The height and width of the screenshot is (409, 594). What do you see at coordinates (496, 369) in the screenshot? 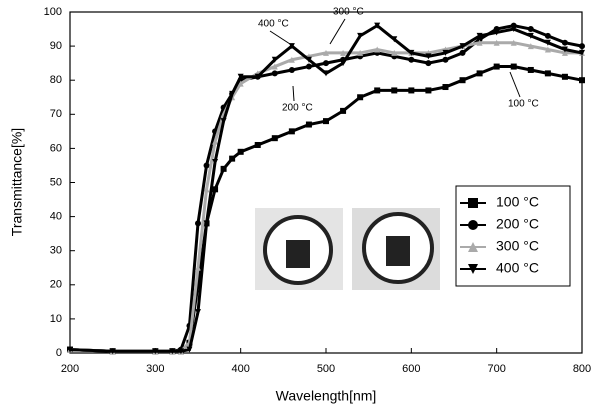
I see `x-tick-label: 700` at bounding box center [496, 369].